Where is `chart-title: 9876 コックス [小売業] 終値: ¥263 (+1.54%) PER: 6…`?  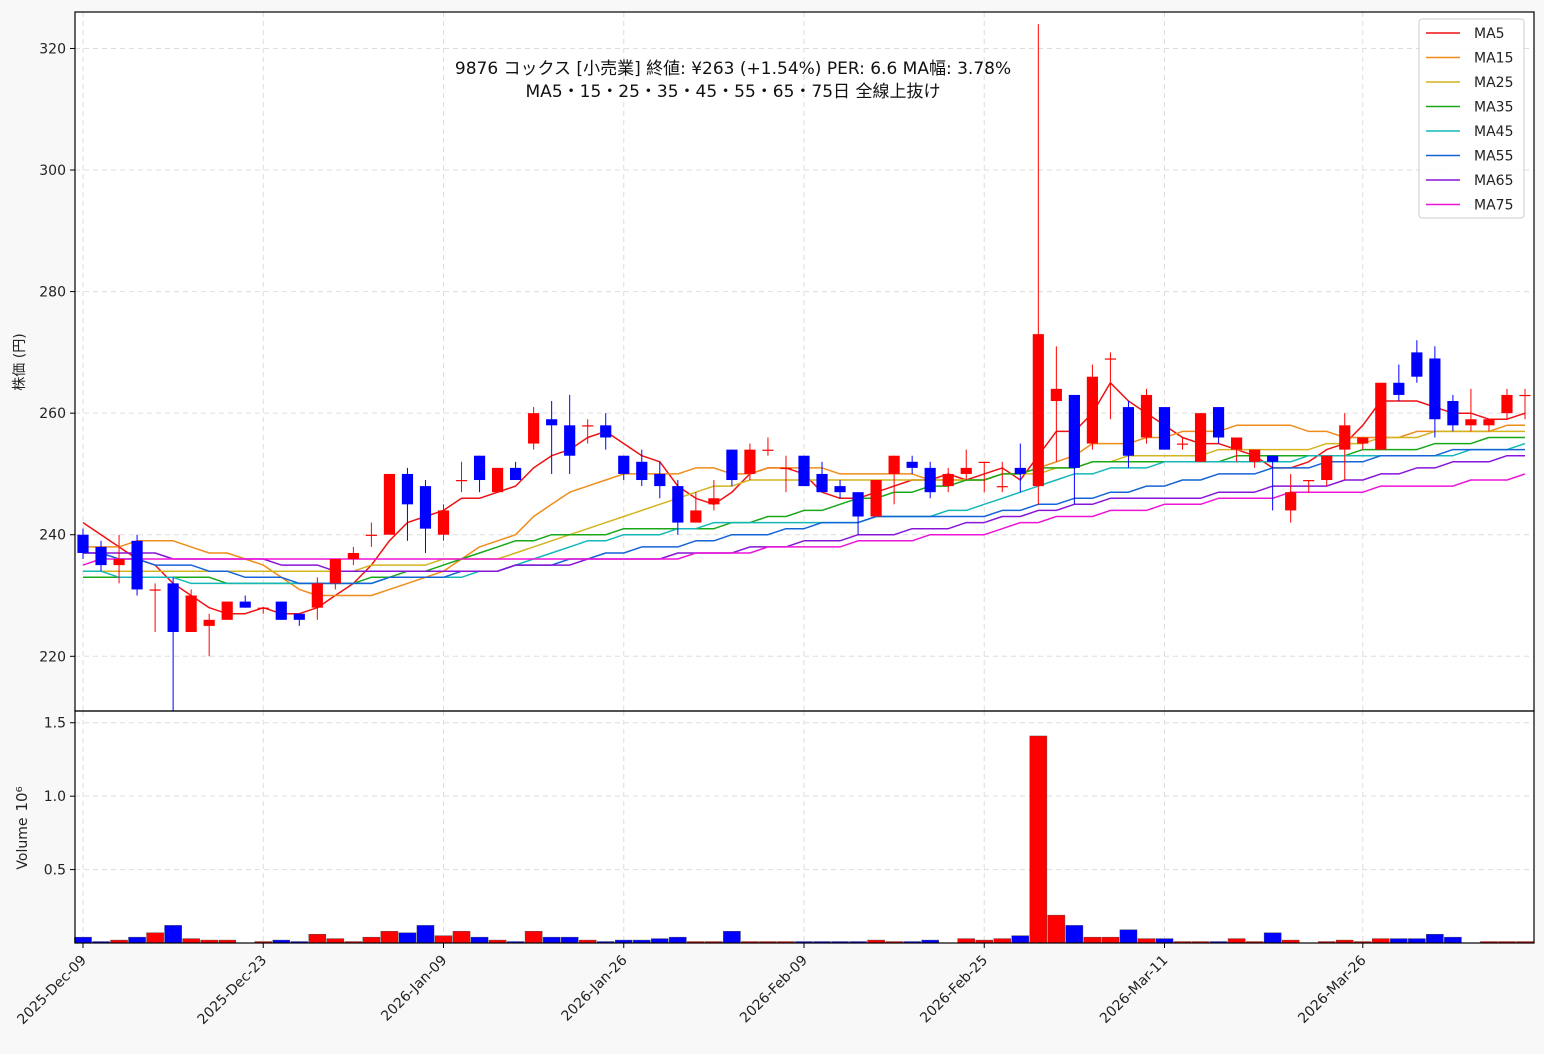 chart-title: 9876 コックス [小売業] 終値: ¥263 (+1.54%) PER: 6… is located at coordinates (733, 69).